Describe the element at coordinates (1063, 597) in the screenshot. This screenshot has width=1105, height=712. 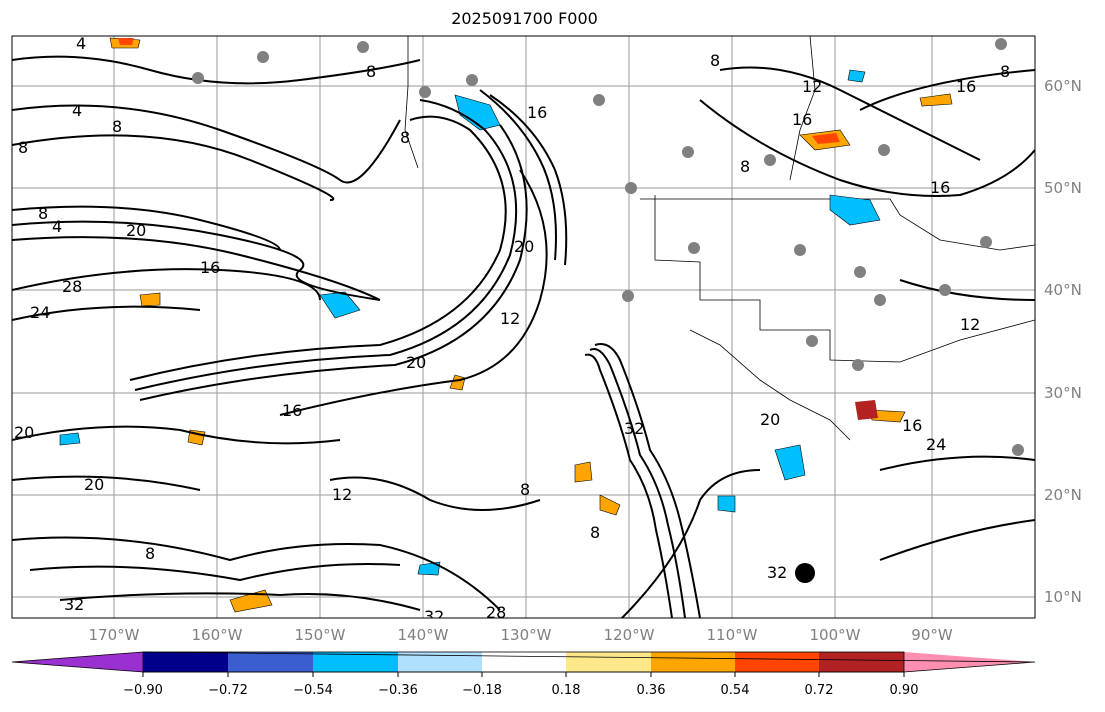
I see `lat-label-10n: 10°N` at that location.